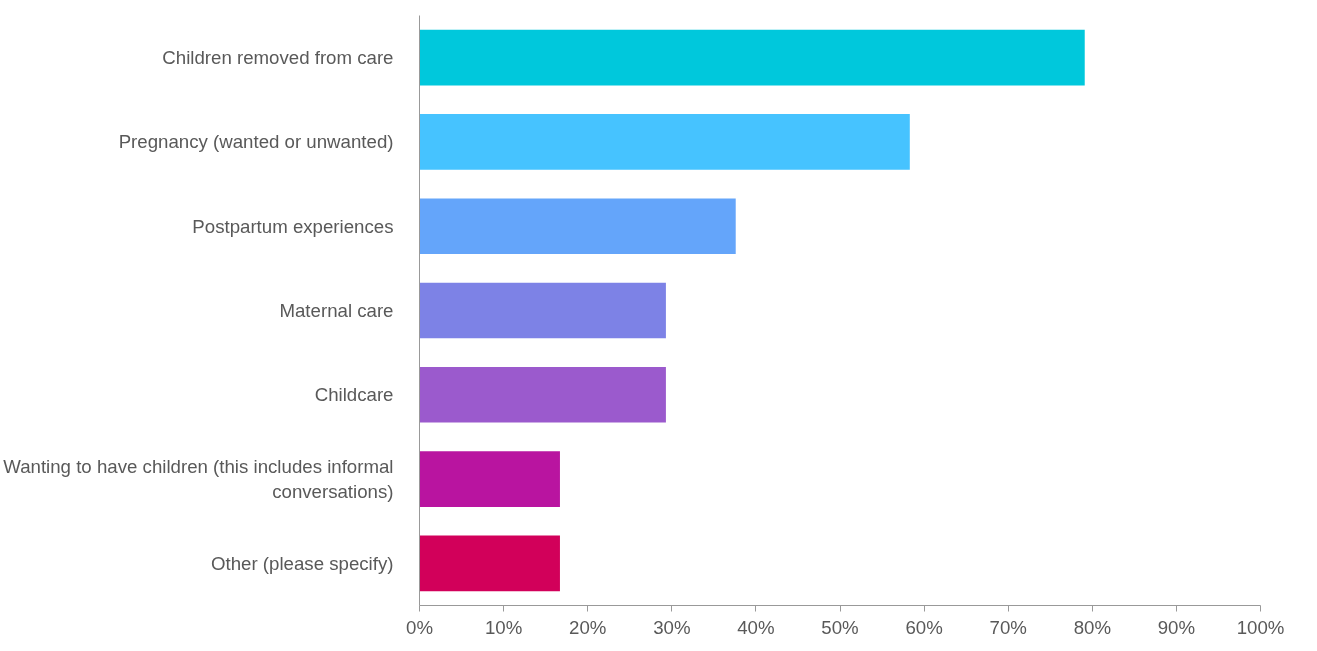 The image size is (1317, 651). I want to click on y-tick-label: Wanting to have children (this includes informal conversations), so click(198, 479).